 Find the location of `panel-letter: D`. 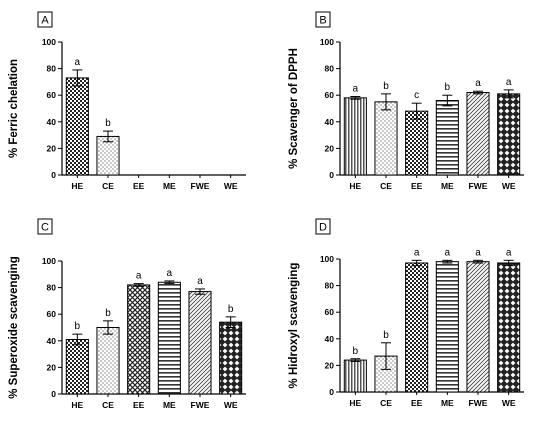

panel-letter: D is located at coordinates (323, 228).